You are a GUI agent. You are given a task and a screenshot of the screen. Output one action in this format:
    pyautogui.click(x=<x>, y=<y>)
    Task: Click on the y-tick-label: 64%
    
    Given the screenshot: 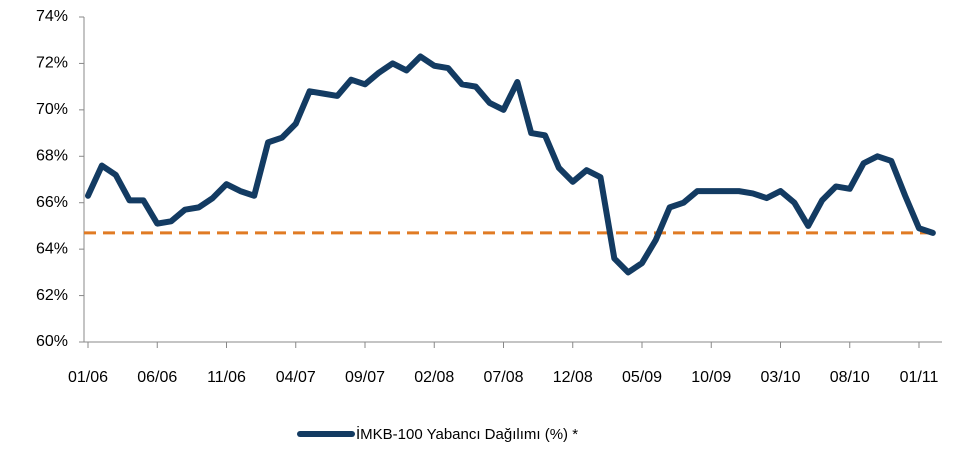 What is the action you would take?
    pyautogui.click(x=52, y=248)
    